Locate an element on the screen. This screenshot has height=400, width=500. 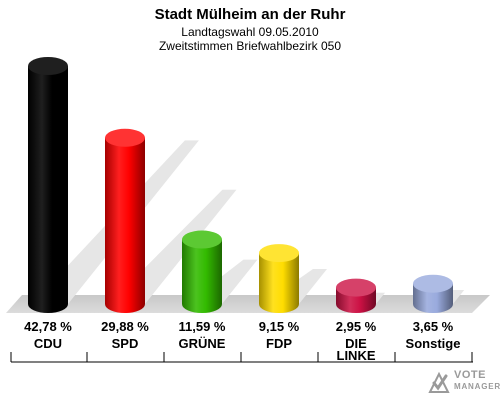
value-label-cdu: 42,78 % is located at coordinates (48, 326).